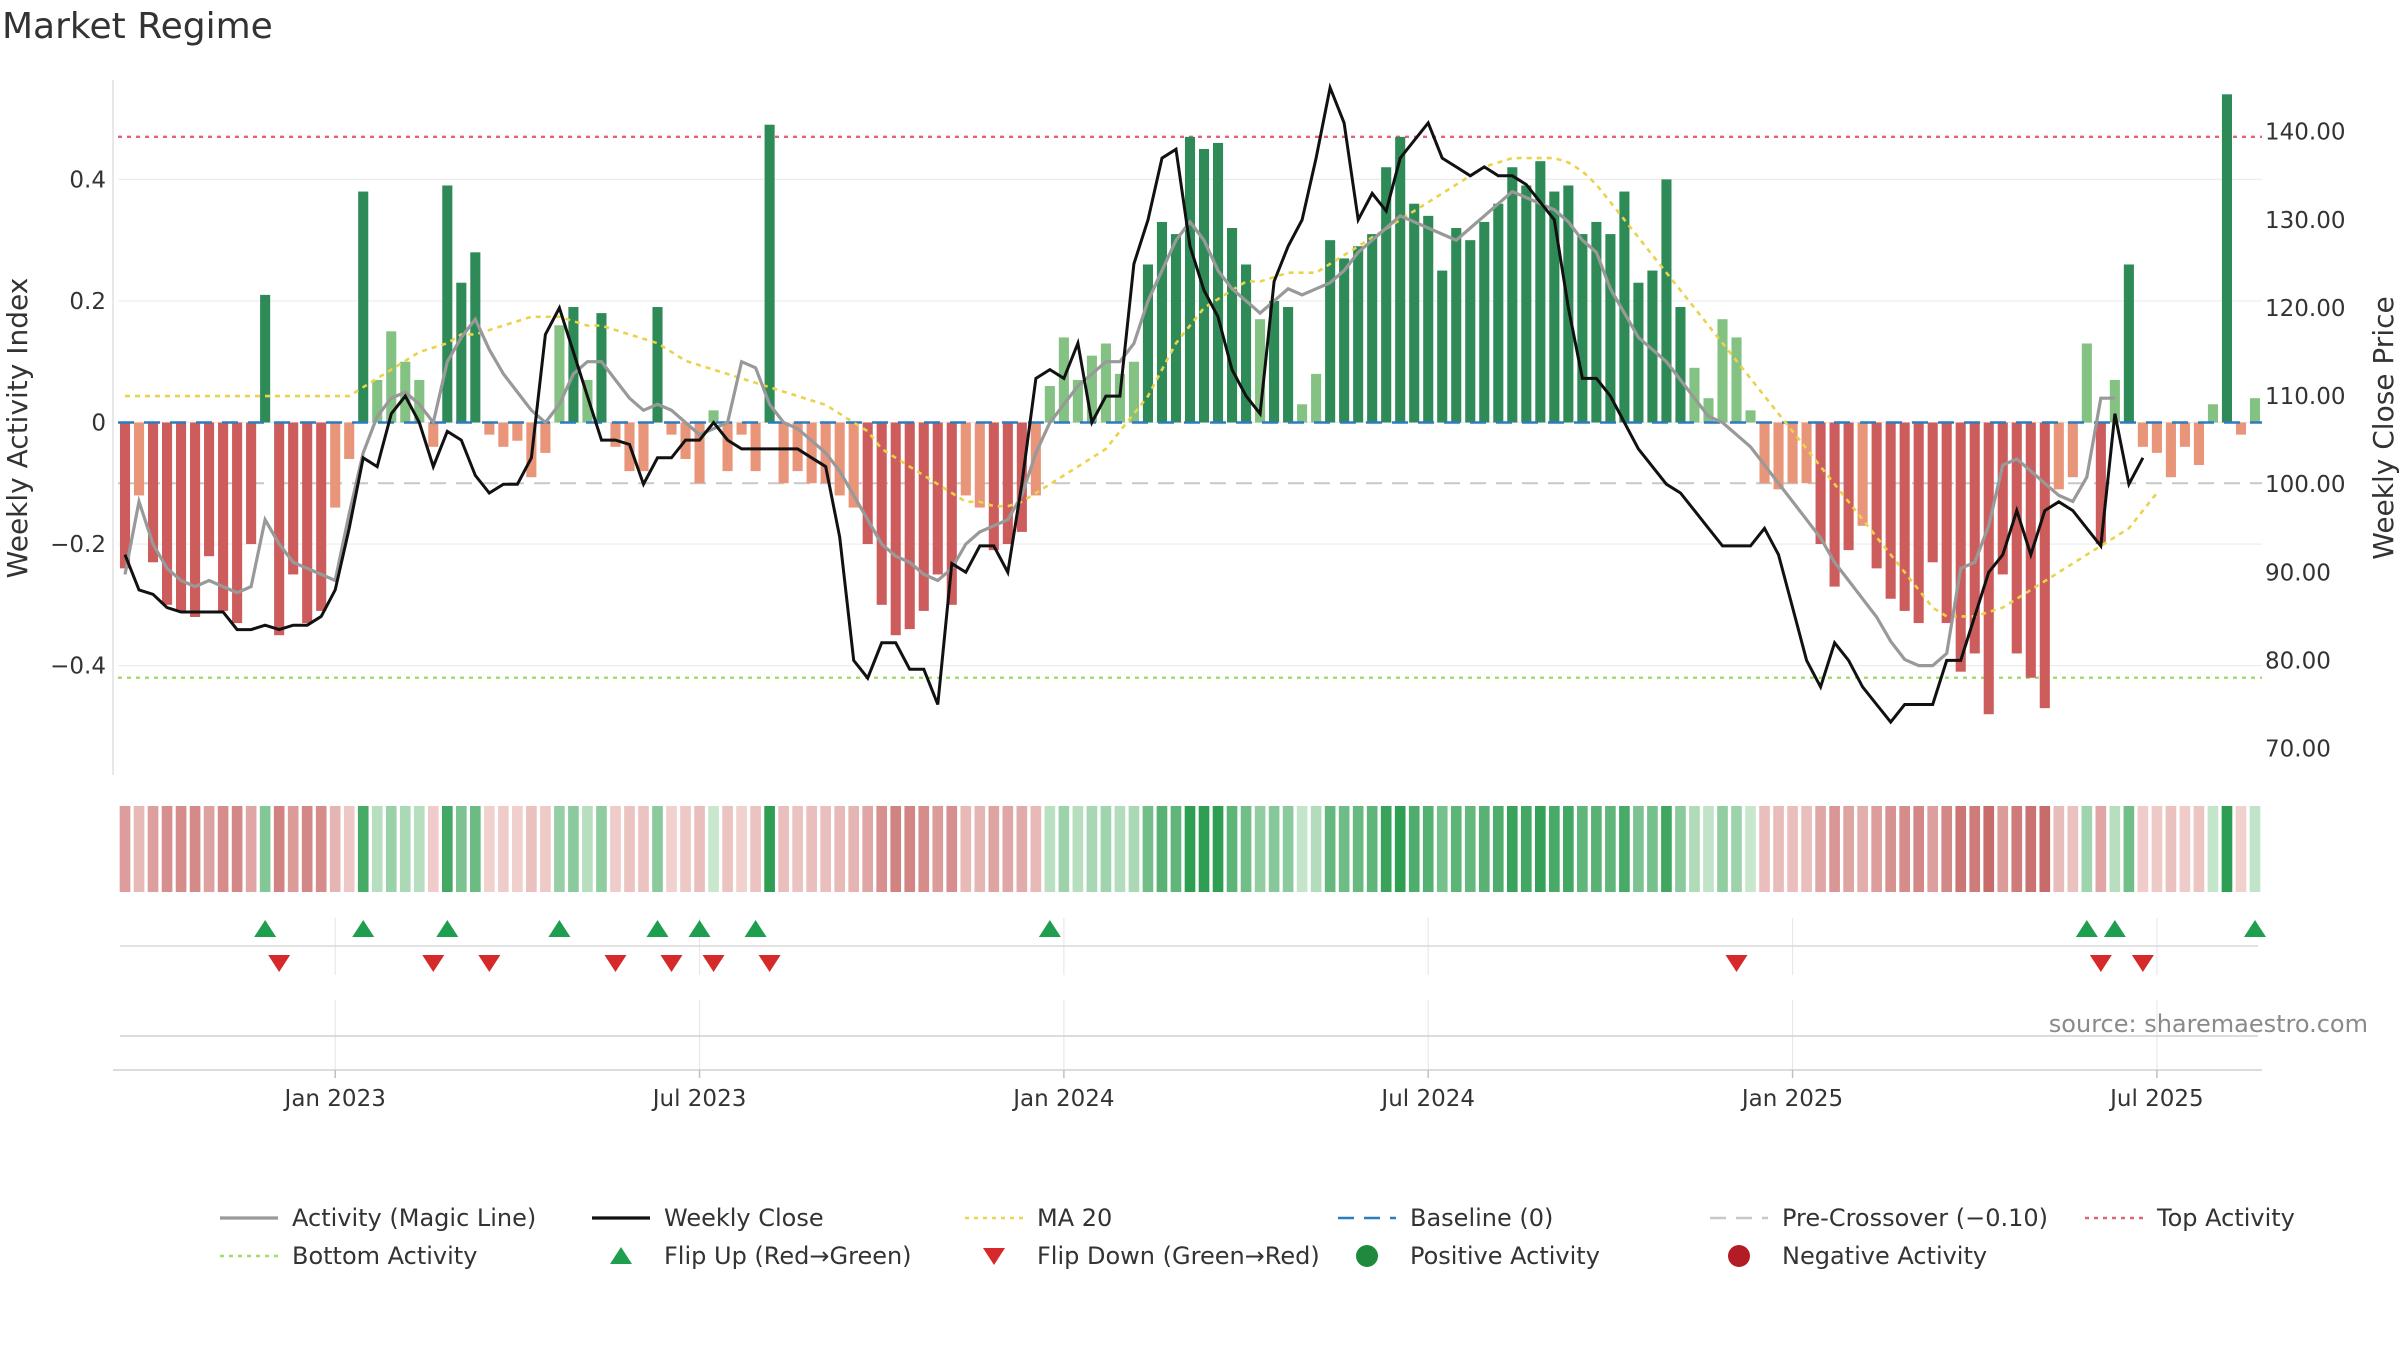 This screenshot has width=2400, height=1350. Describe the element at coordinates (98, 424) in the screenshot. I see `left-tick-label: 0` at that location.